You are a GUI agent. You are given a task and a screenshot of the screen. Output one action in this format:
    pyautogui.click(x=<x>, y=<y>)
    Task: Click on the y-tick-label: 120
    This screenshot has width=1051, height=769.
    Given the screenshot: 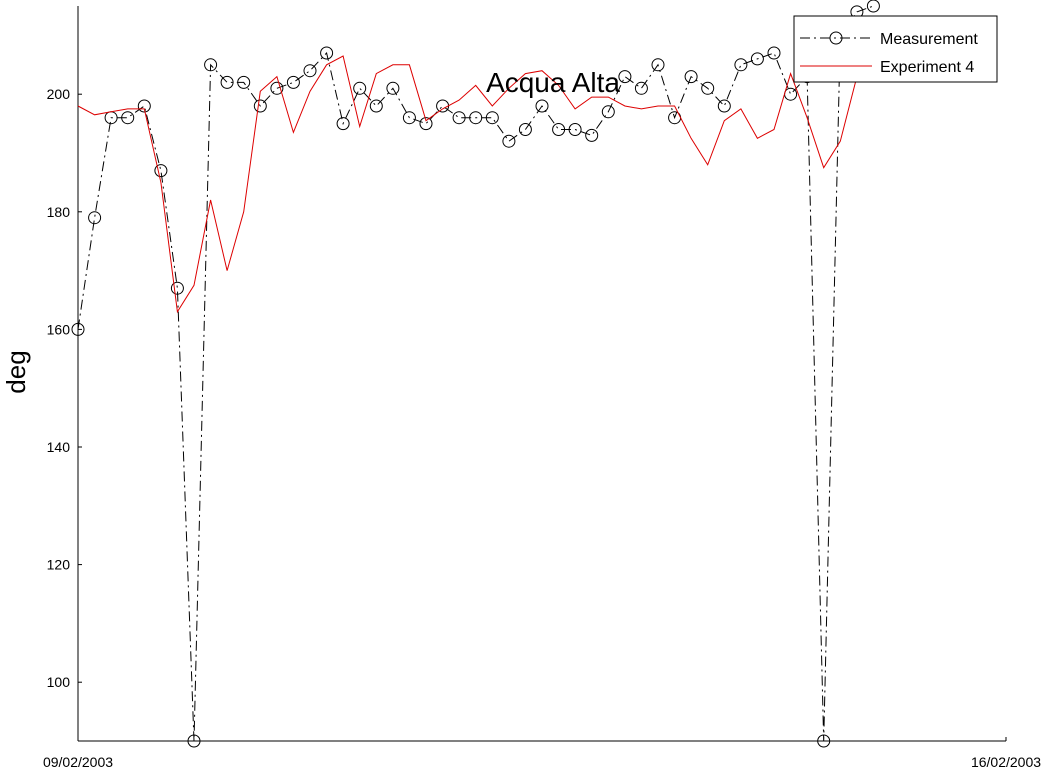 What is the action you would take?
    pyautogui.click(x=59, y=565)
    